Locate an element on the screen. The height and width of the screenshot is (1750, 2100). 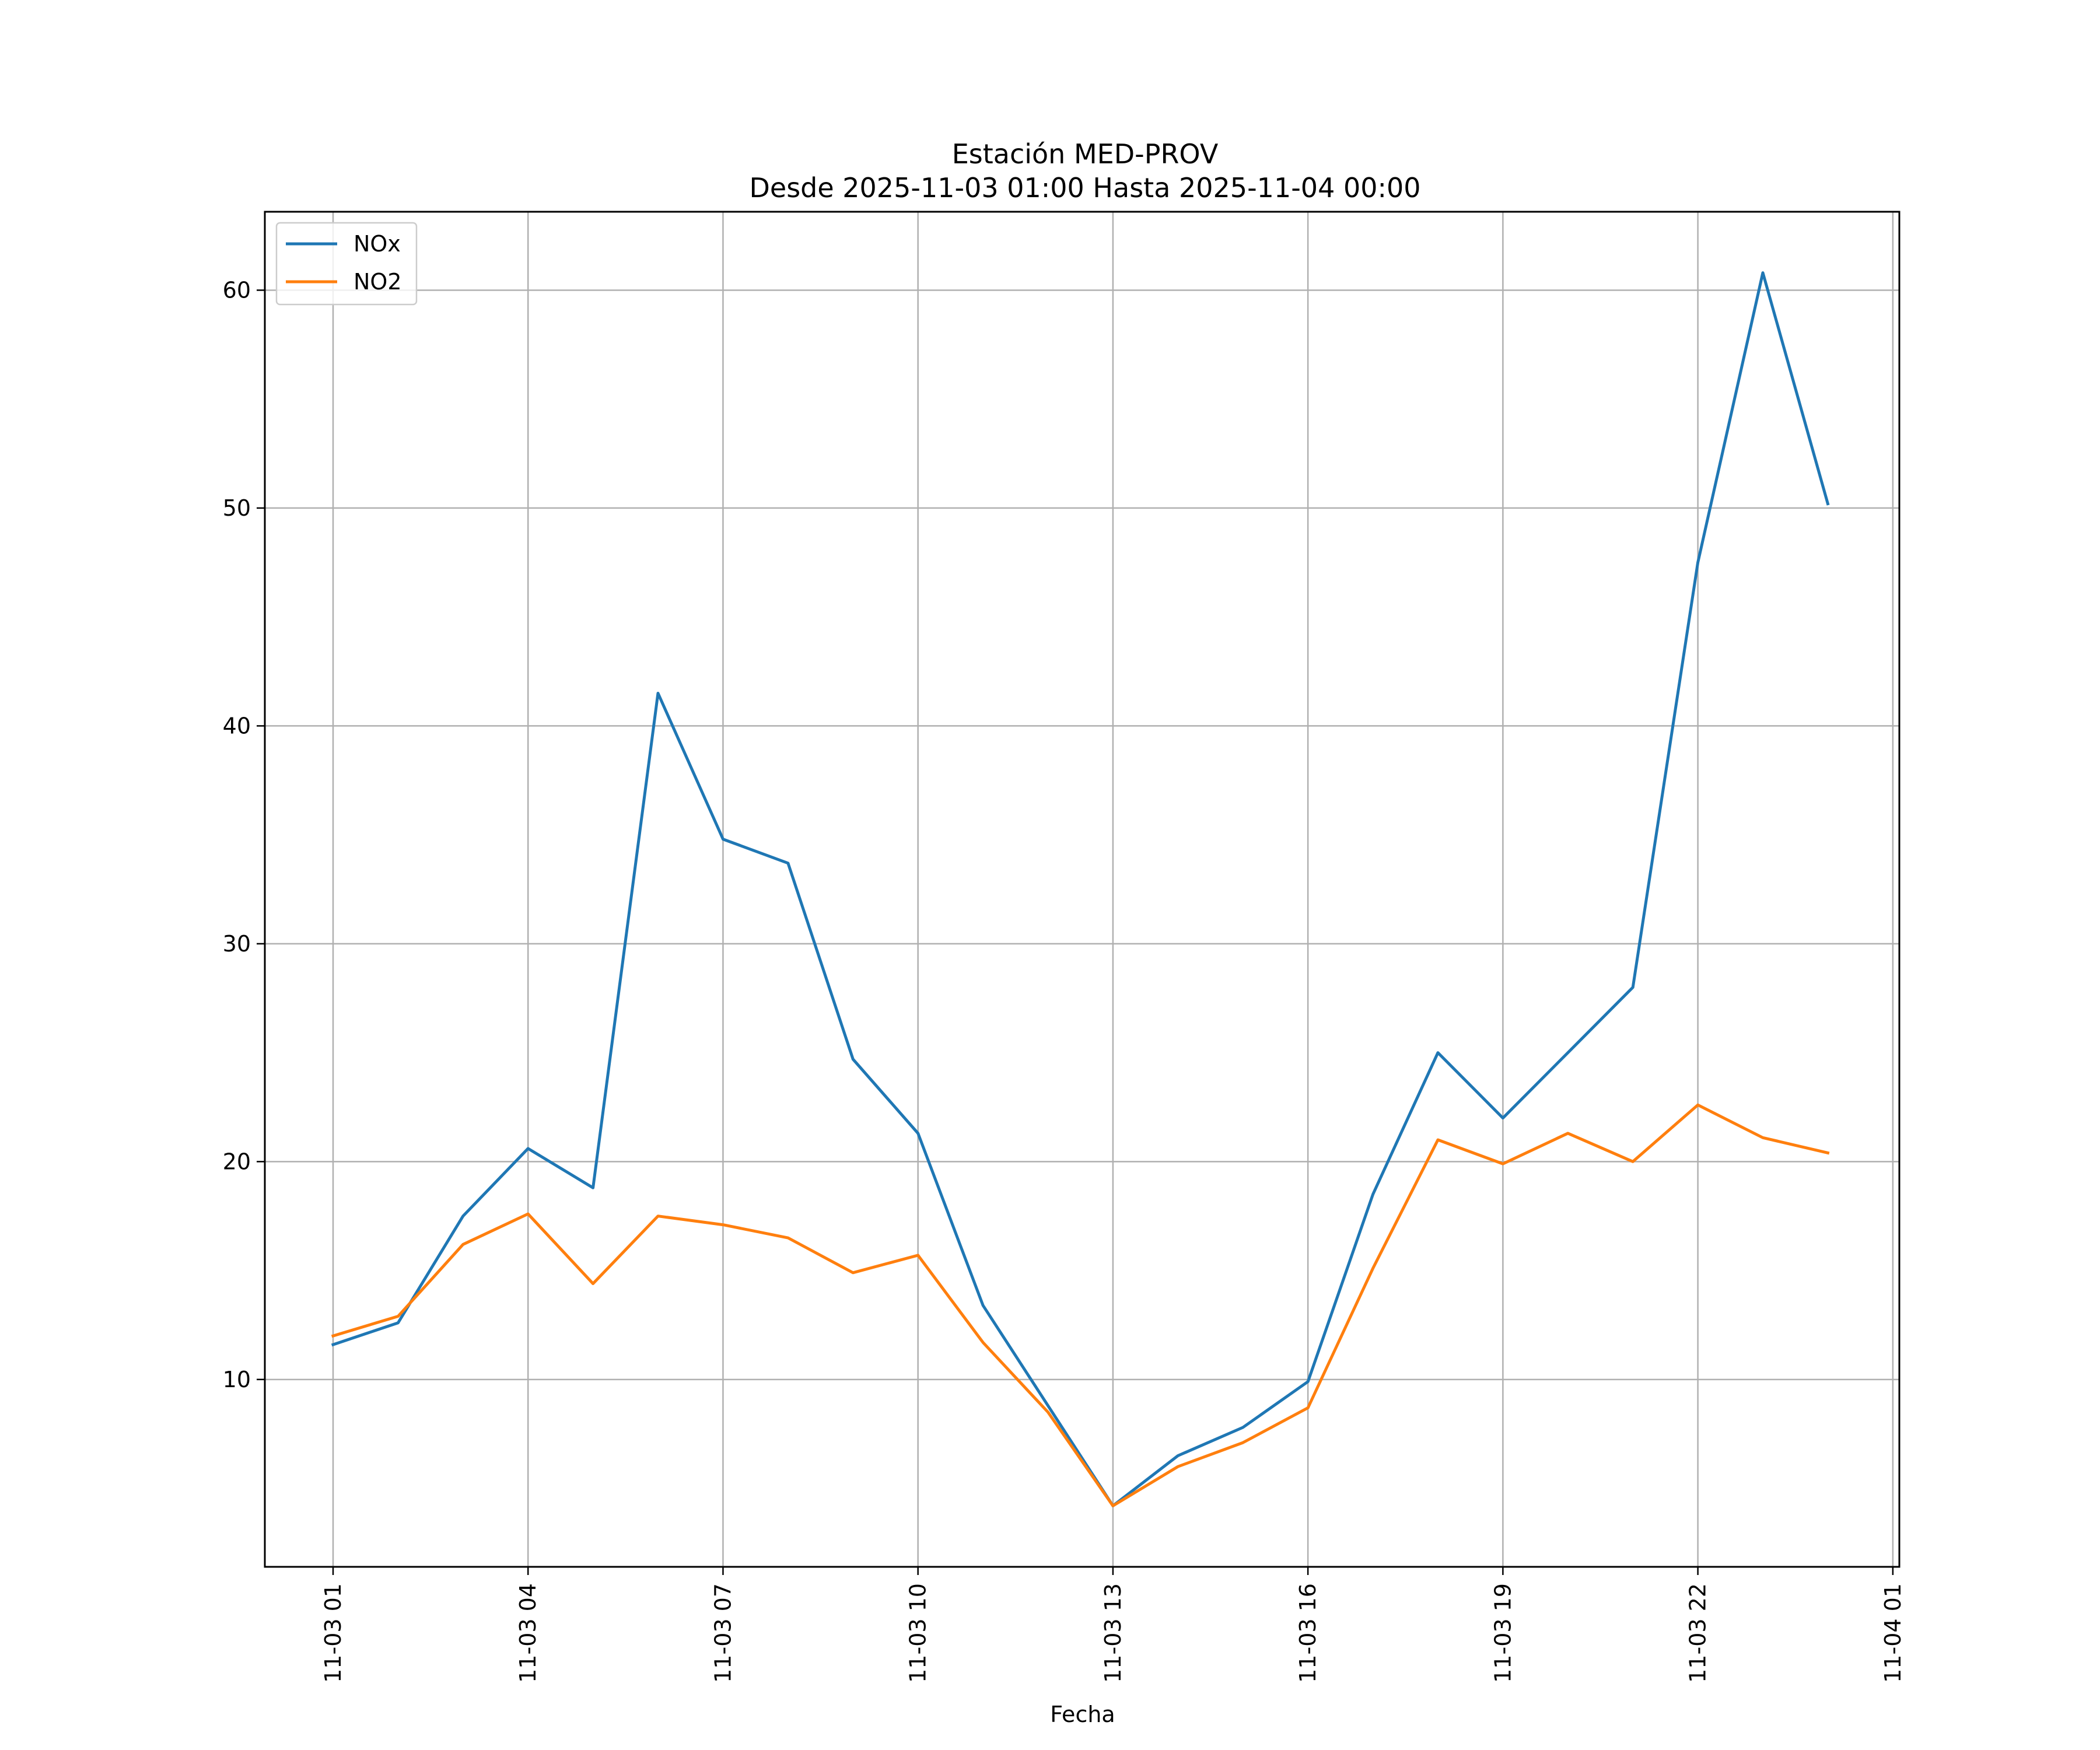
chart-title-line1: Estación MED-PROV is located at coordinates (1085, 154).